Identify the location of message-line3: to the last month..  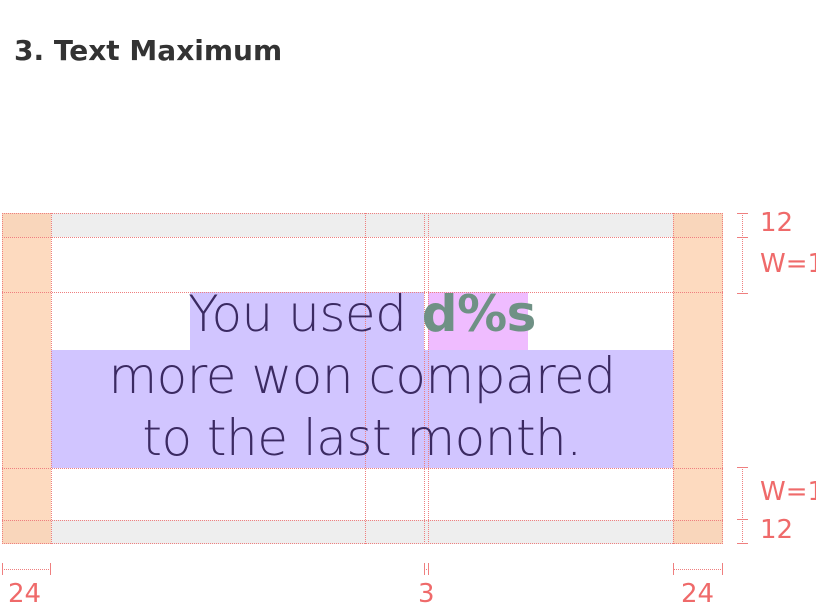
(362, 438).